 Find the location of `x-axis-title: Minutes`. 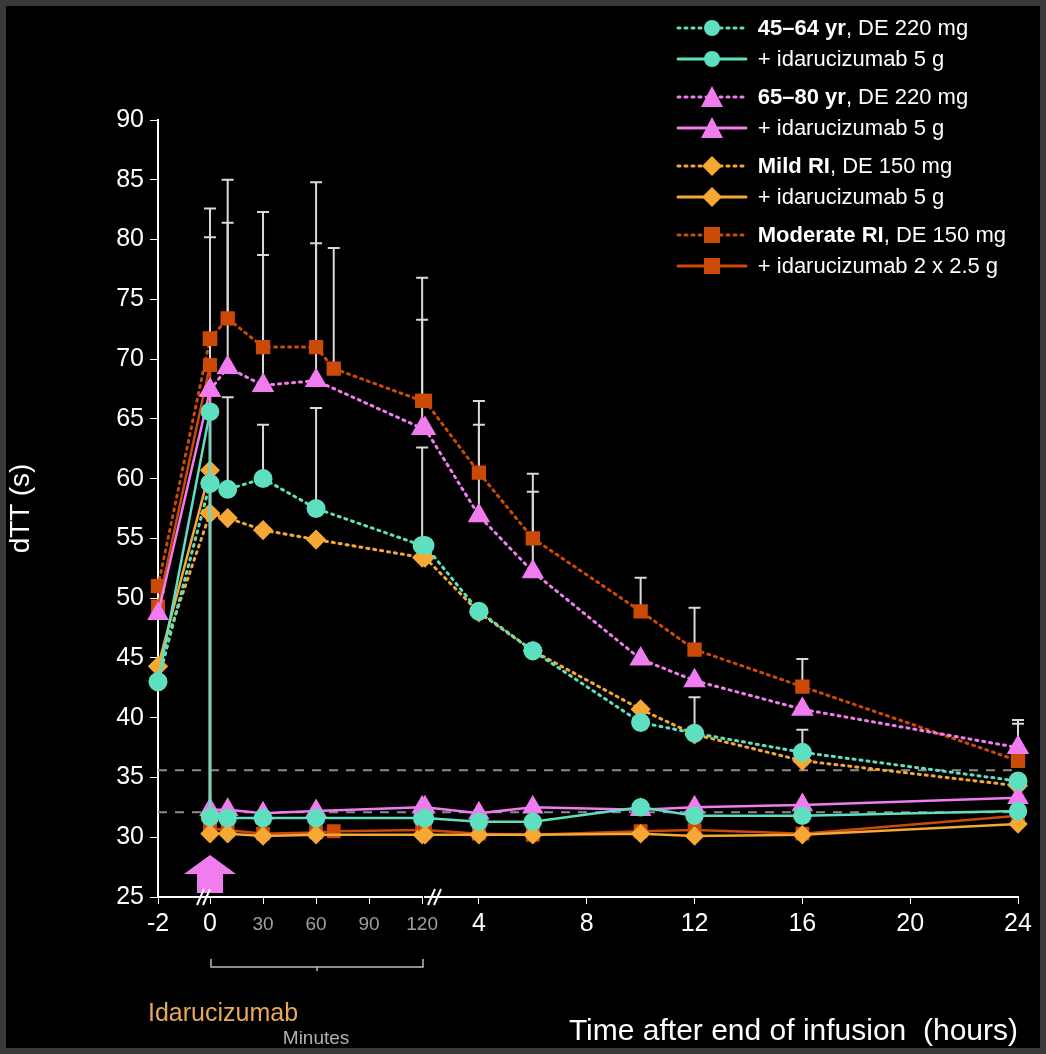

x-axis-title: Minutes is located at coordinates (316, 1037).